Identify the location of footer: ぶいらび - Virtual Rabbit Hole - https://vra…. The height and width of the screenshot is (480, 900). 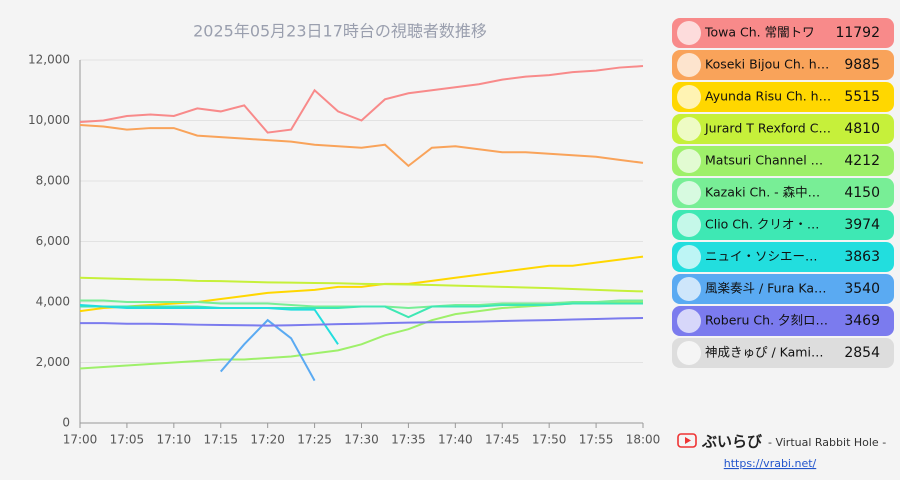
(781, 451).